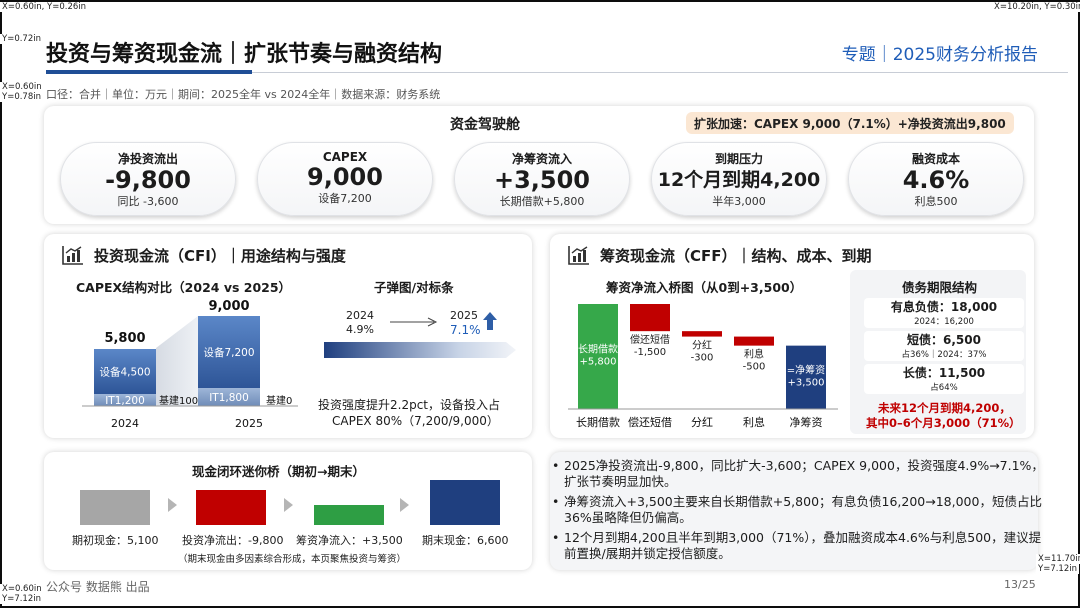  I want to click on kpi-value: 9,000, so click(345, 177).